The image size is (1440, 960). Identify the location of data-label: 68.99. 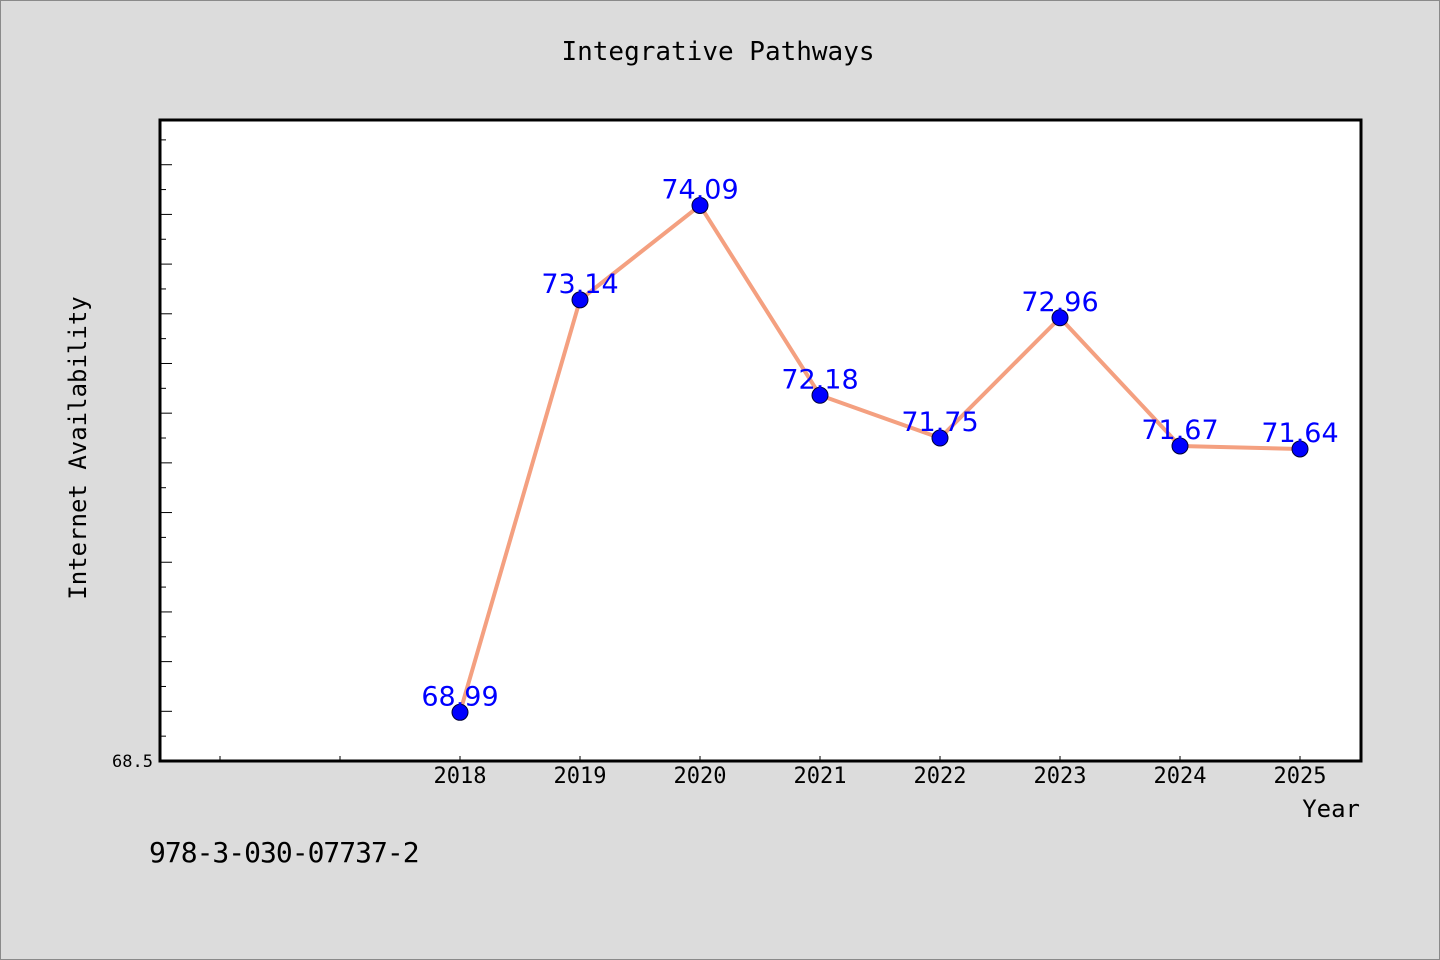
(459, 696).